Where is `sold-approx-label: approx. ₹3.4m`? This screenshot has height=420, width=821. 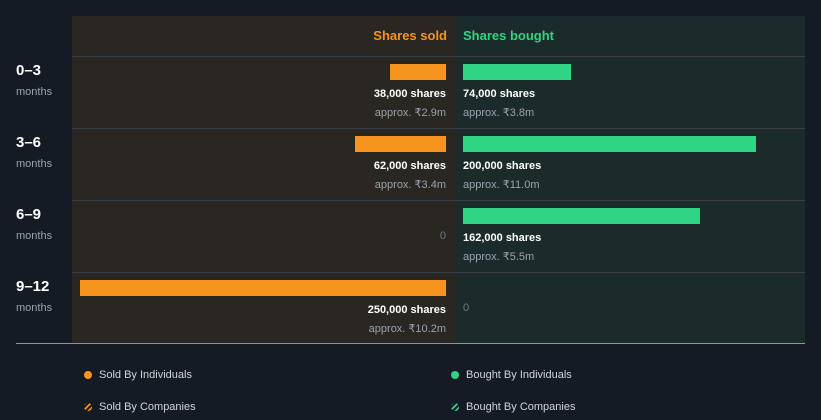 sold-approx-label: approx. ₹3.4m is located at coordinates (410, 185).